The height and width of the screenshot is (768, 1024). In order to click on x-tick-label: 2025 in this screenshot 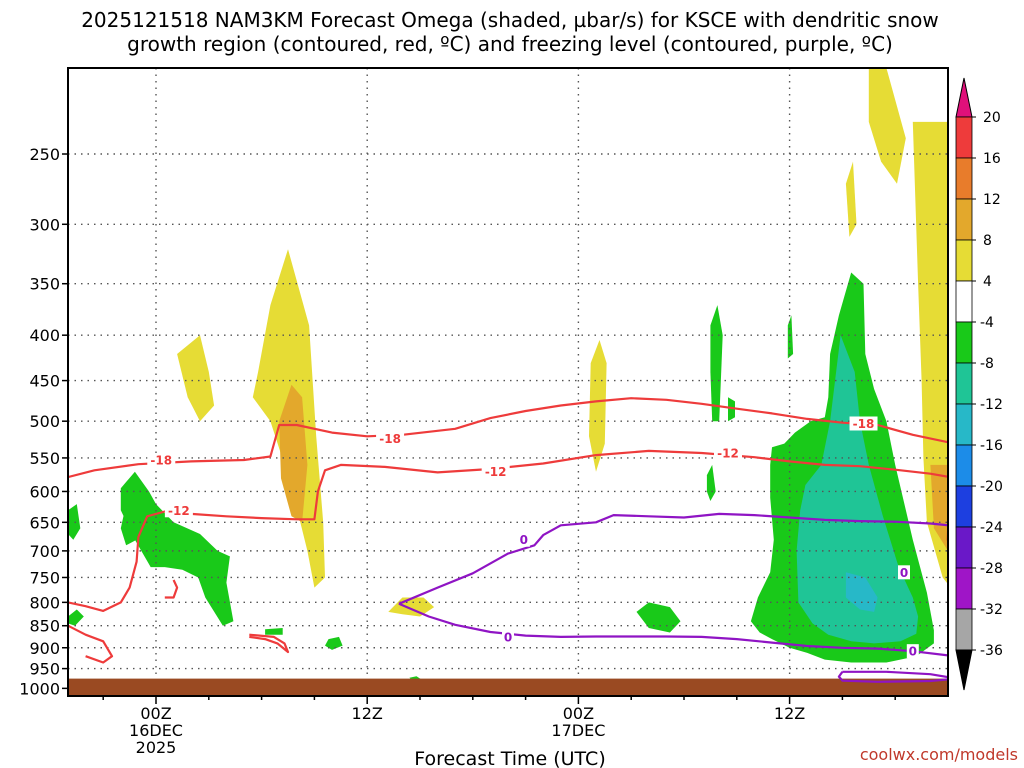, I will do `click(156, 747)`.